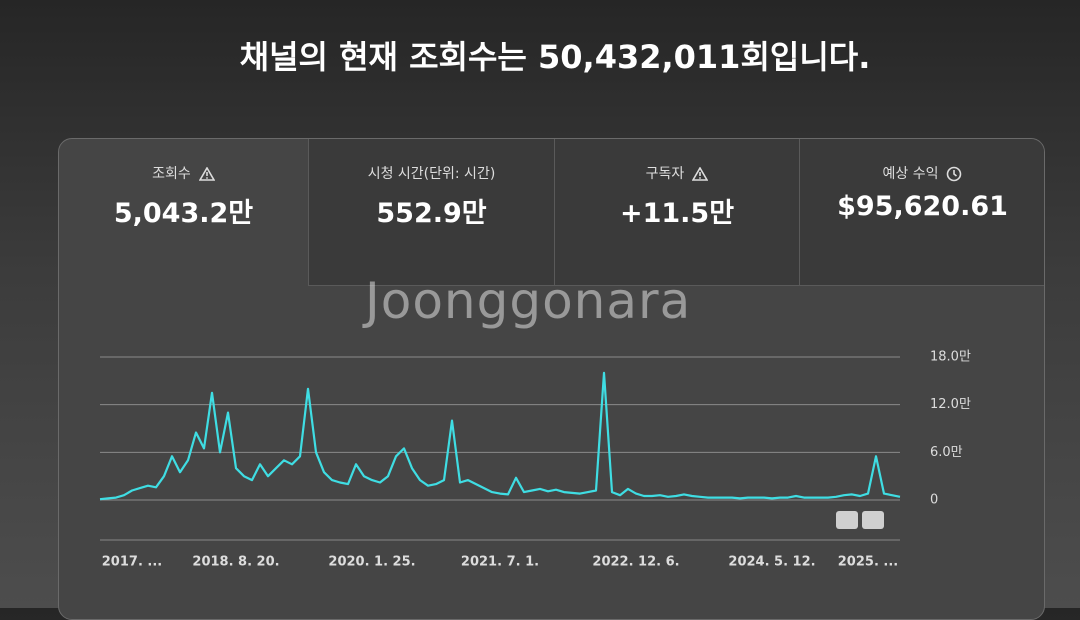 The width and height of the screenshot is (1080, 620). I want to click on stat-tab: 구독자 +11.5만, so click(676, 212).